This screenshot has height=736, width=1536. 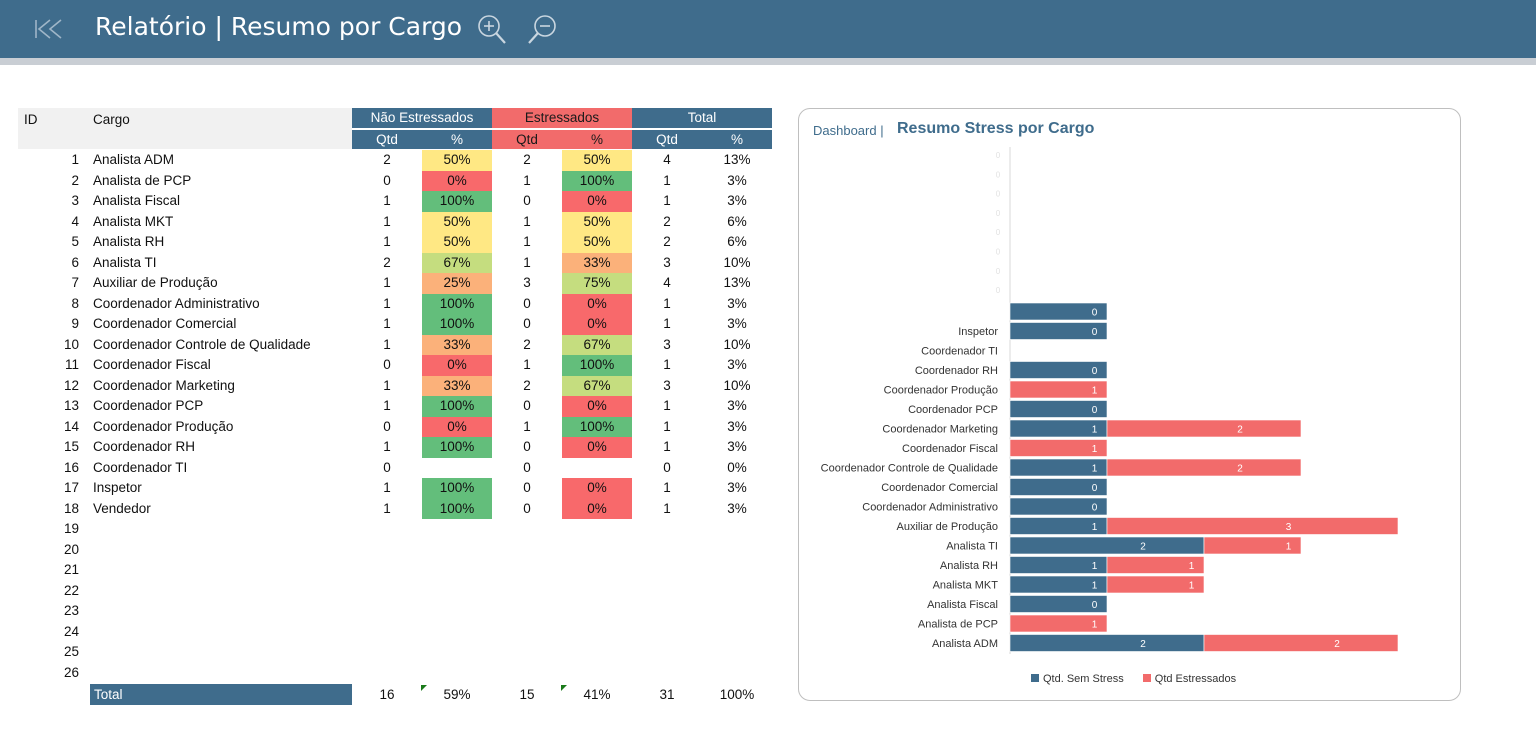 I want to click on row-est-pct: 33%, so click(x=597, y=262).